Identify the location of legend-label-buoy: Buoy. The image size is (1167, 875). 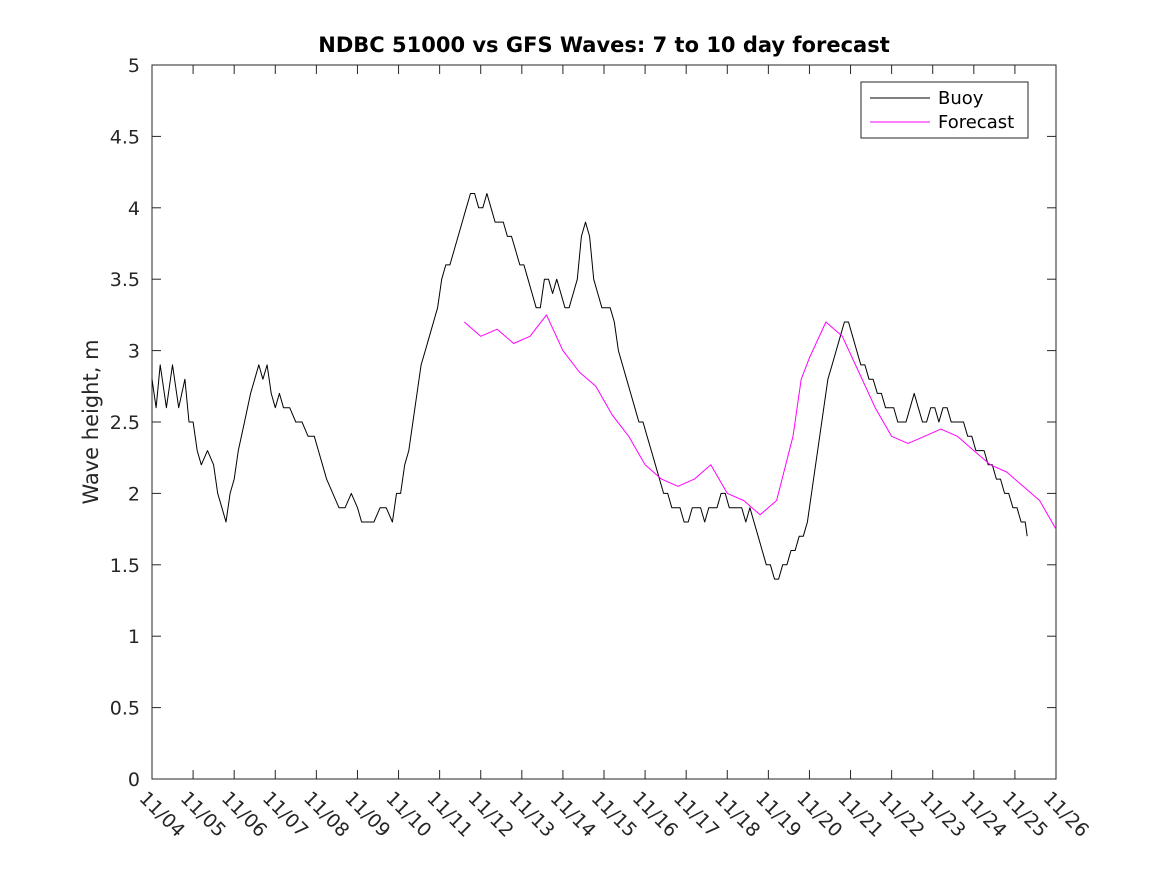
(961, 98).